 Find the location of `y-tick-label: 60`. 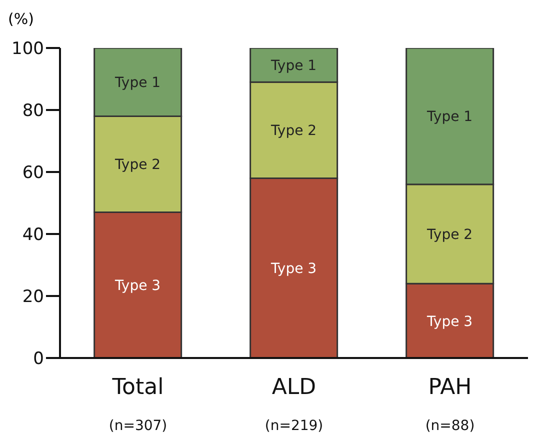

y-tick-label: 60 is located at coordinates (33, 173).